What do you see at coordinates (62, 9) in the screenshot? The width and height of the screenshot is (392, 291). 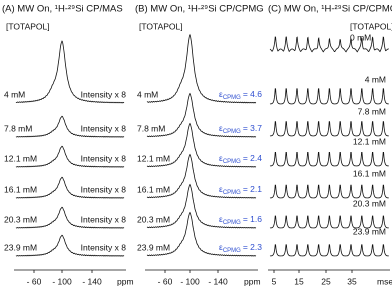 I see `panel-title: (A) MW On, ¹H-²⁹Si CP/MAS` at bounding box center [62, 9].